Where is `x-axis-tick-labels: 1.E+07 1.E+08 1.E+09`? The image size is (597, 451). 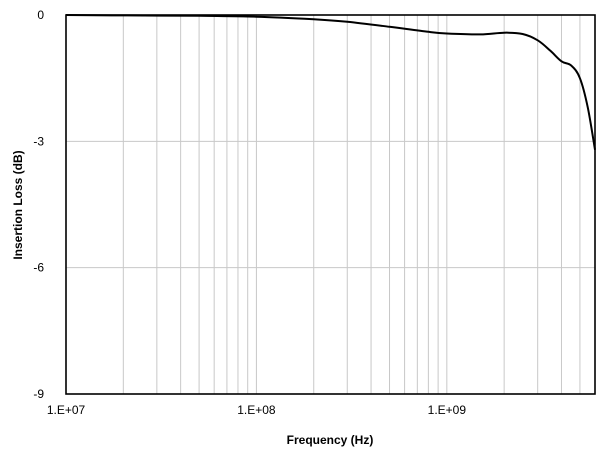 x-axis-tick-labels: 1.E+07 1.E+08 1.E+09 is located at coordinates (257, 410).